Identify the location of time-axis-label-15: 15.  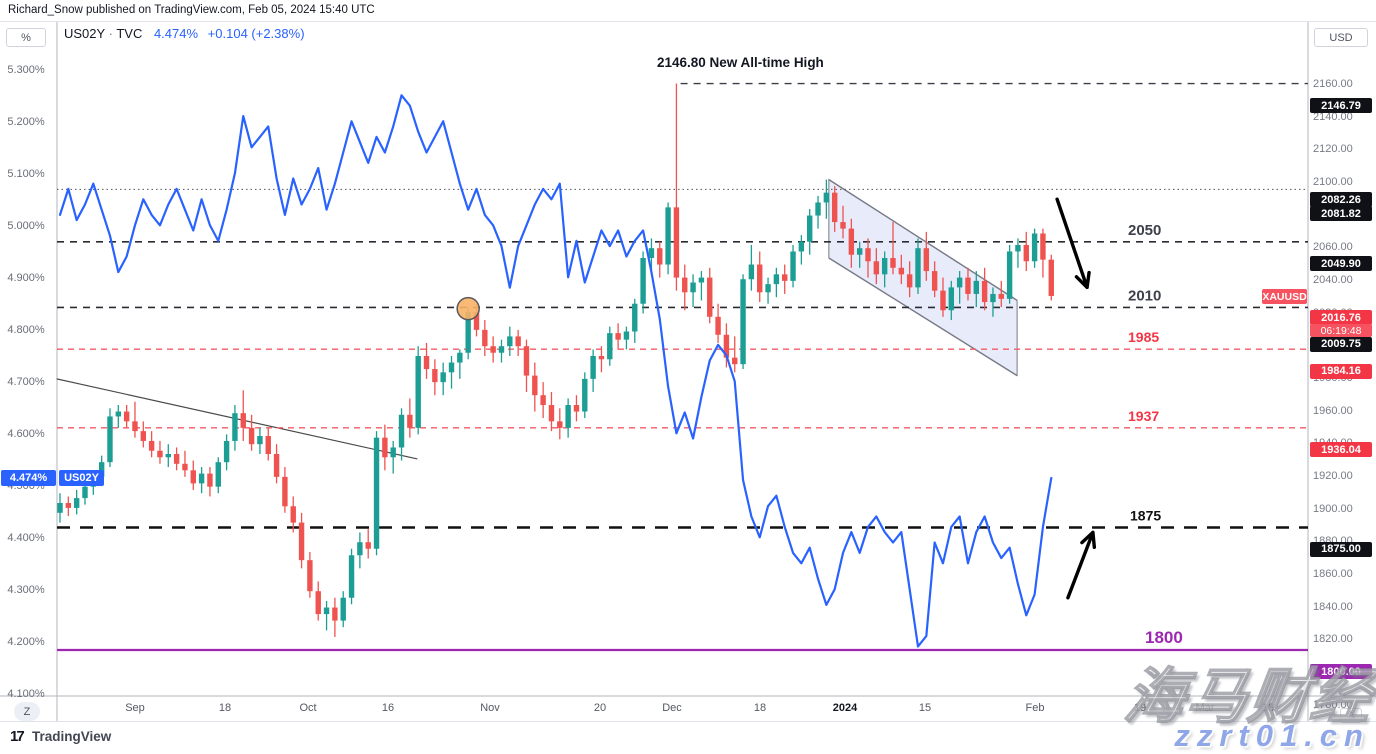
(925, 708).